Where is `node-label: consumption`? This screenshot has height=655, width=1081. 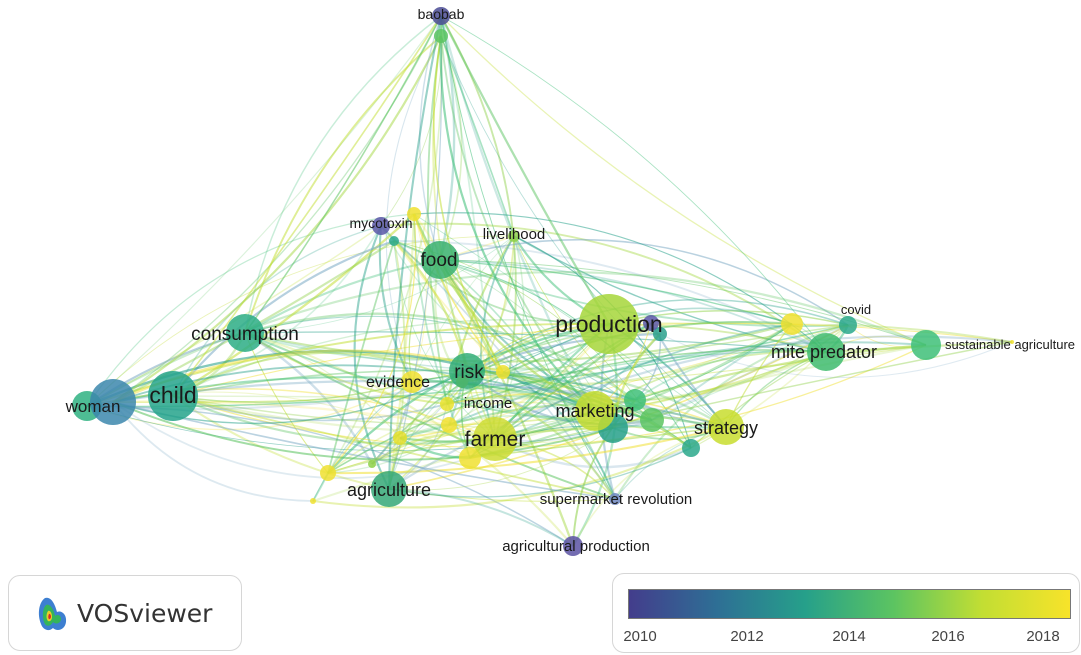 node-label: consumption is located at coordinates (245, 334).